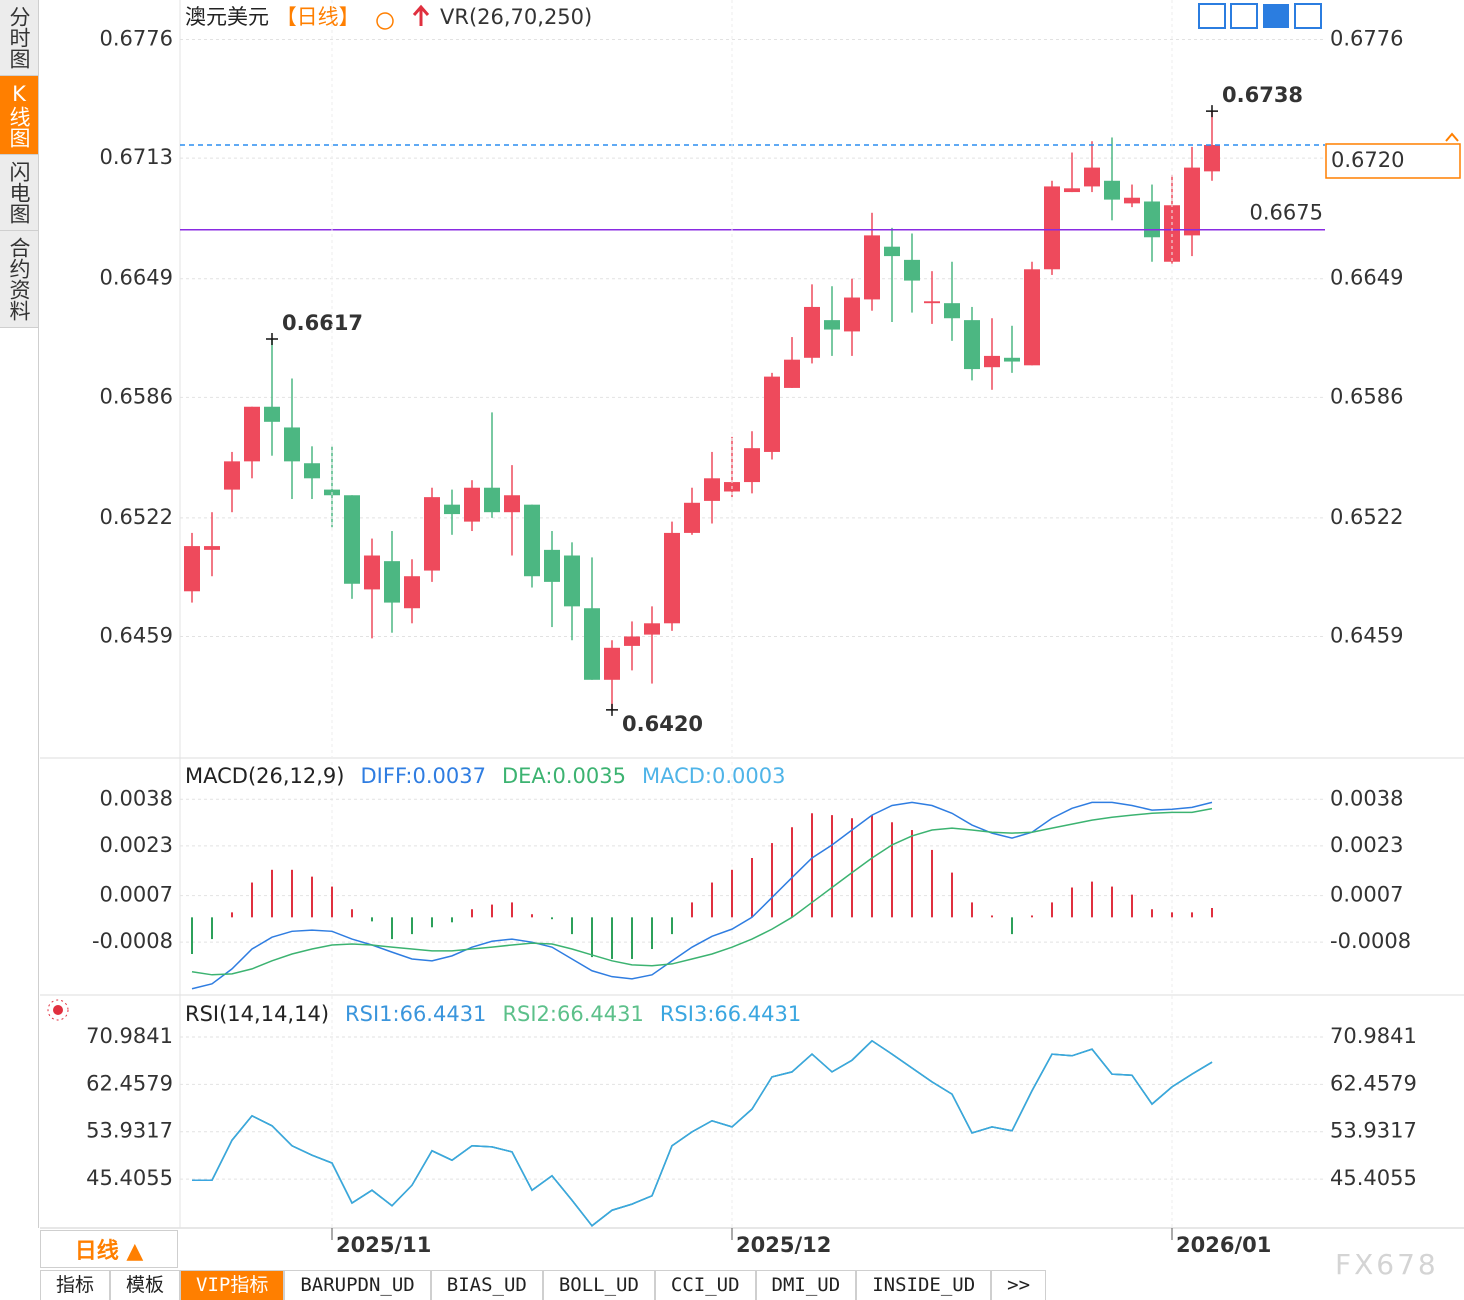  I want to click on x-tick-label: 2025/11, so click(383, 1245).